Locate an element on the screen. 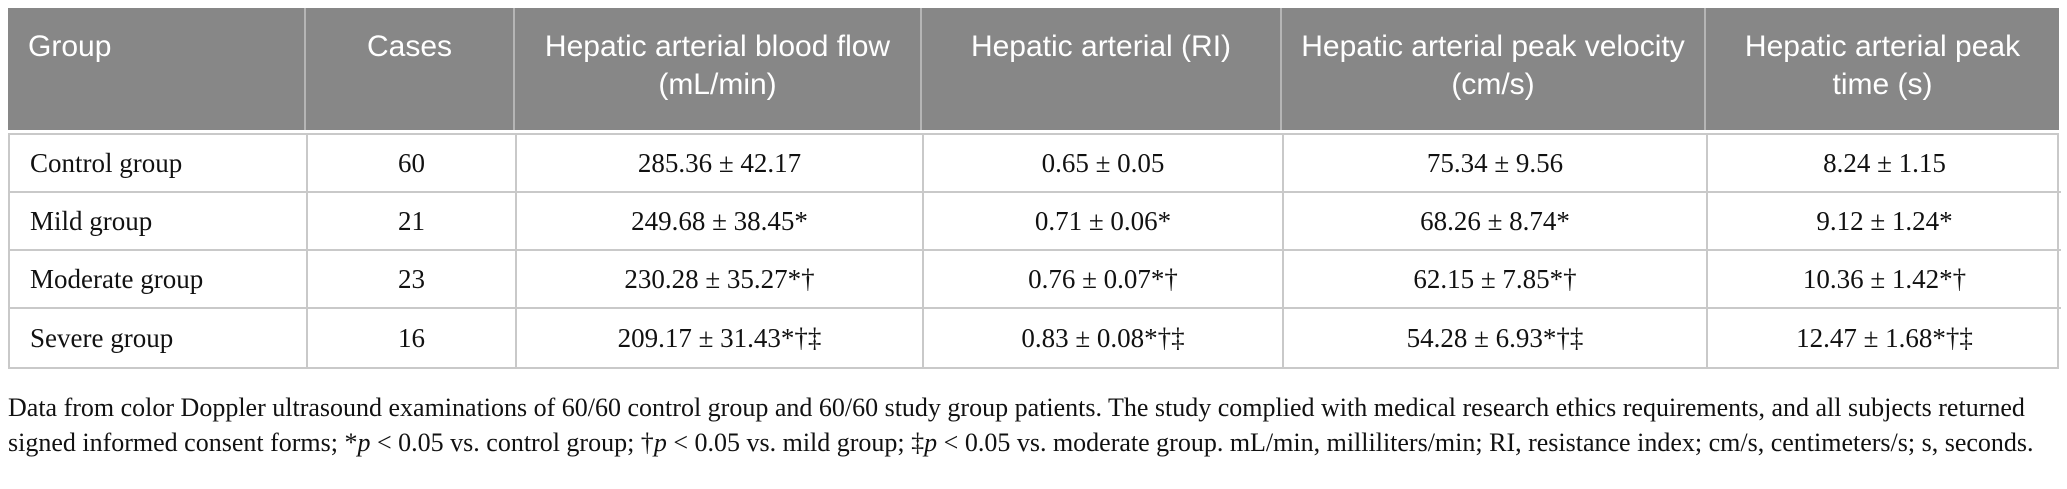 Image resolution: width=2067 pixels, height=489 pixels. value-cell: 230.28 ± 35.27*† is located at coordinates (720, 280).